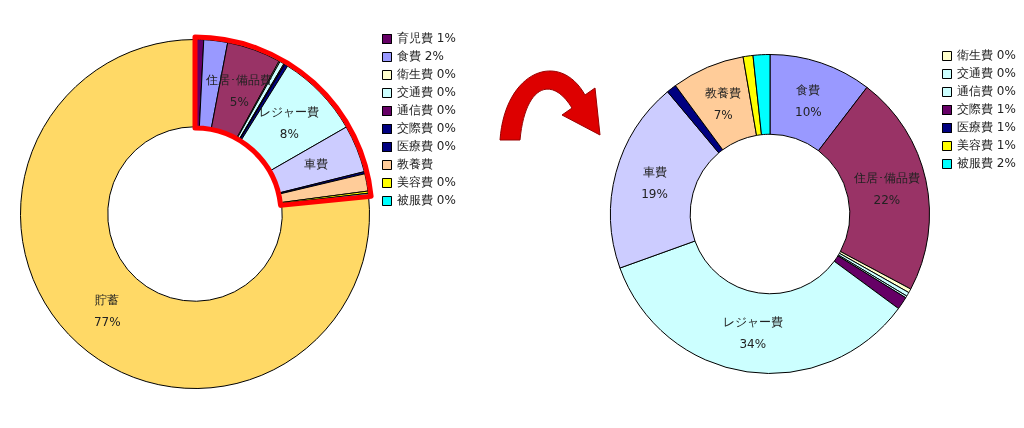 Image resolution: width=1024 pixels, height=428 pixels. Describe the element at coordinates (986, 109) in the screenshot. I see `legend-label: 交際費 1%` at that location.